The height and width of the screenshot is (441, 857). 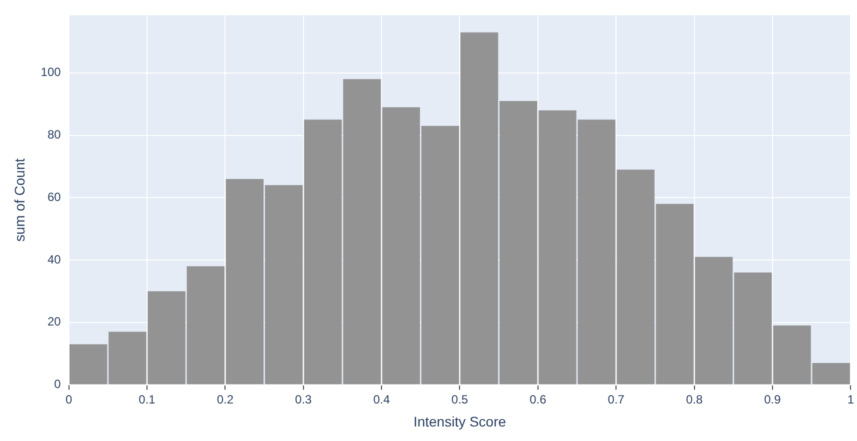 I want to click on x-tick-label: 0.7, so click(x=616, y=399).